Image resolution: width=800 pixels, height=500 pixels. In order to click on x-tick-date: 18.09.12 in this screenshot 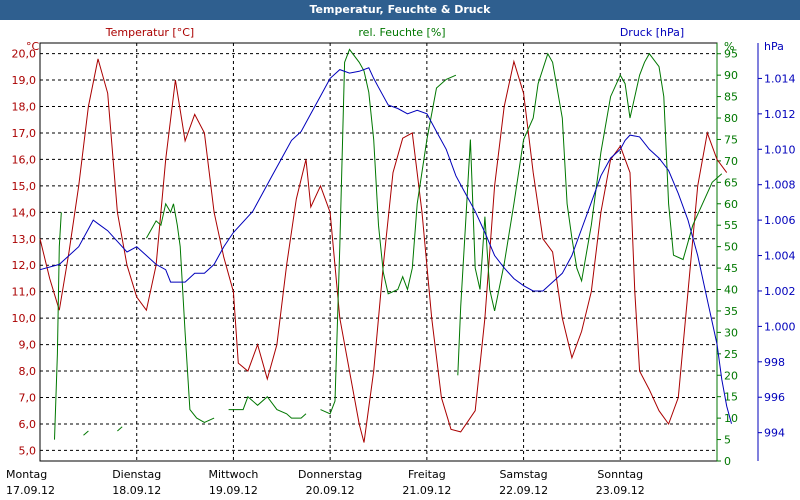, I will do `click(136, 490)`.